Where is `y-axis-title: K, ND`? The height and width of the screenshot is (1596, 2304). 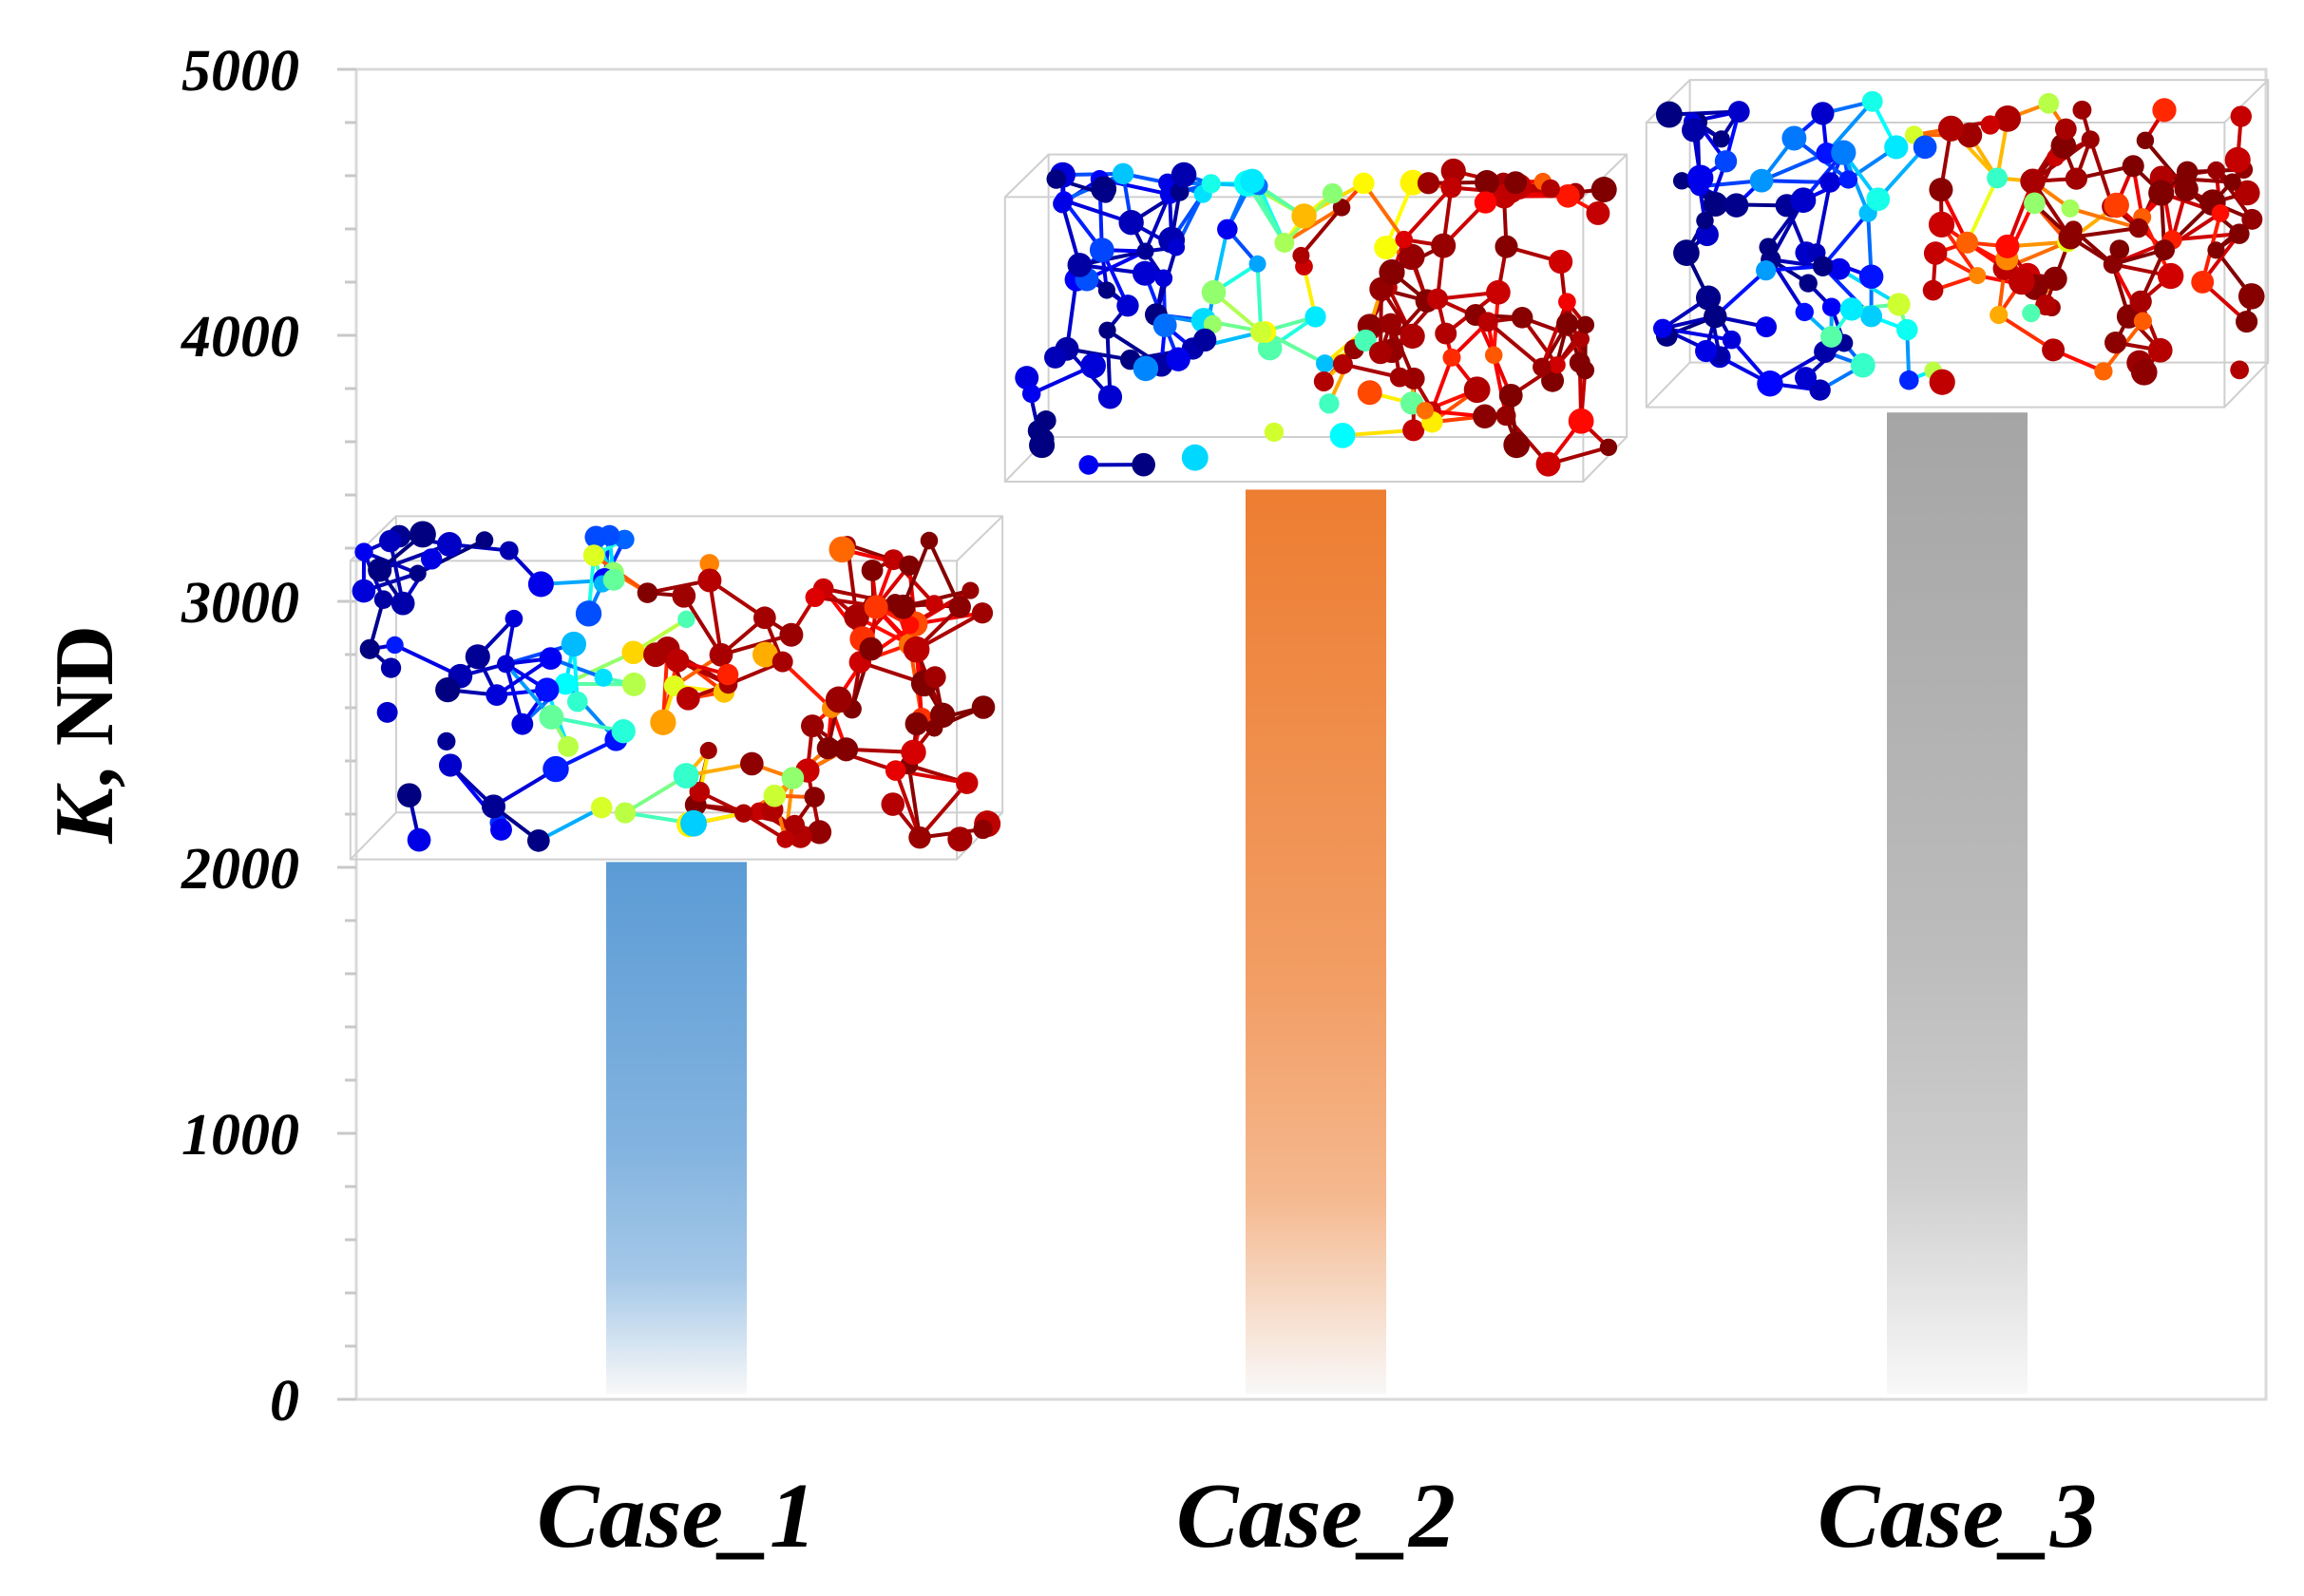
y-axis-title: K, ND is located at coordinates (85, 735).